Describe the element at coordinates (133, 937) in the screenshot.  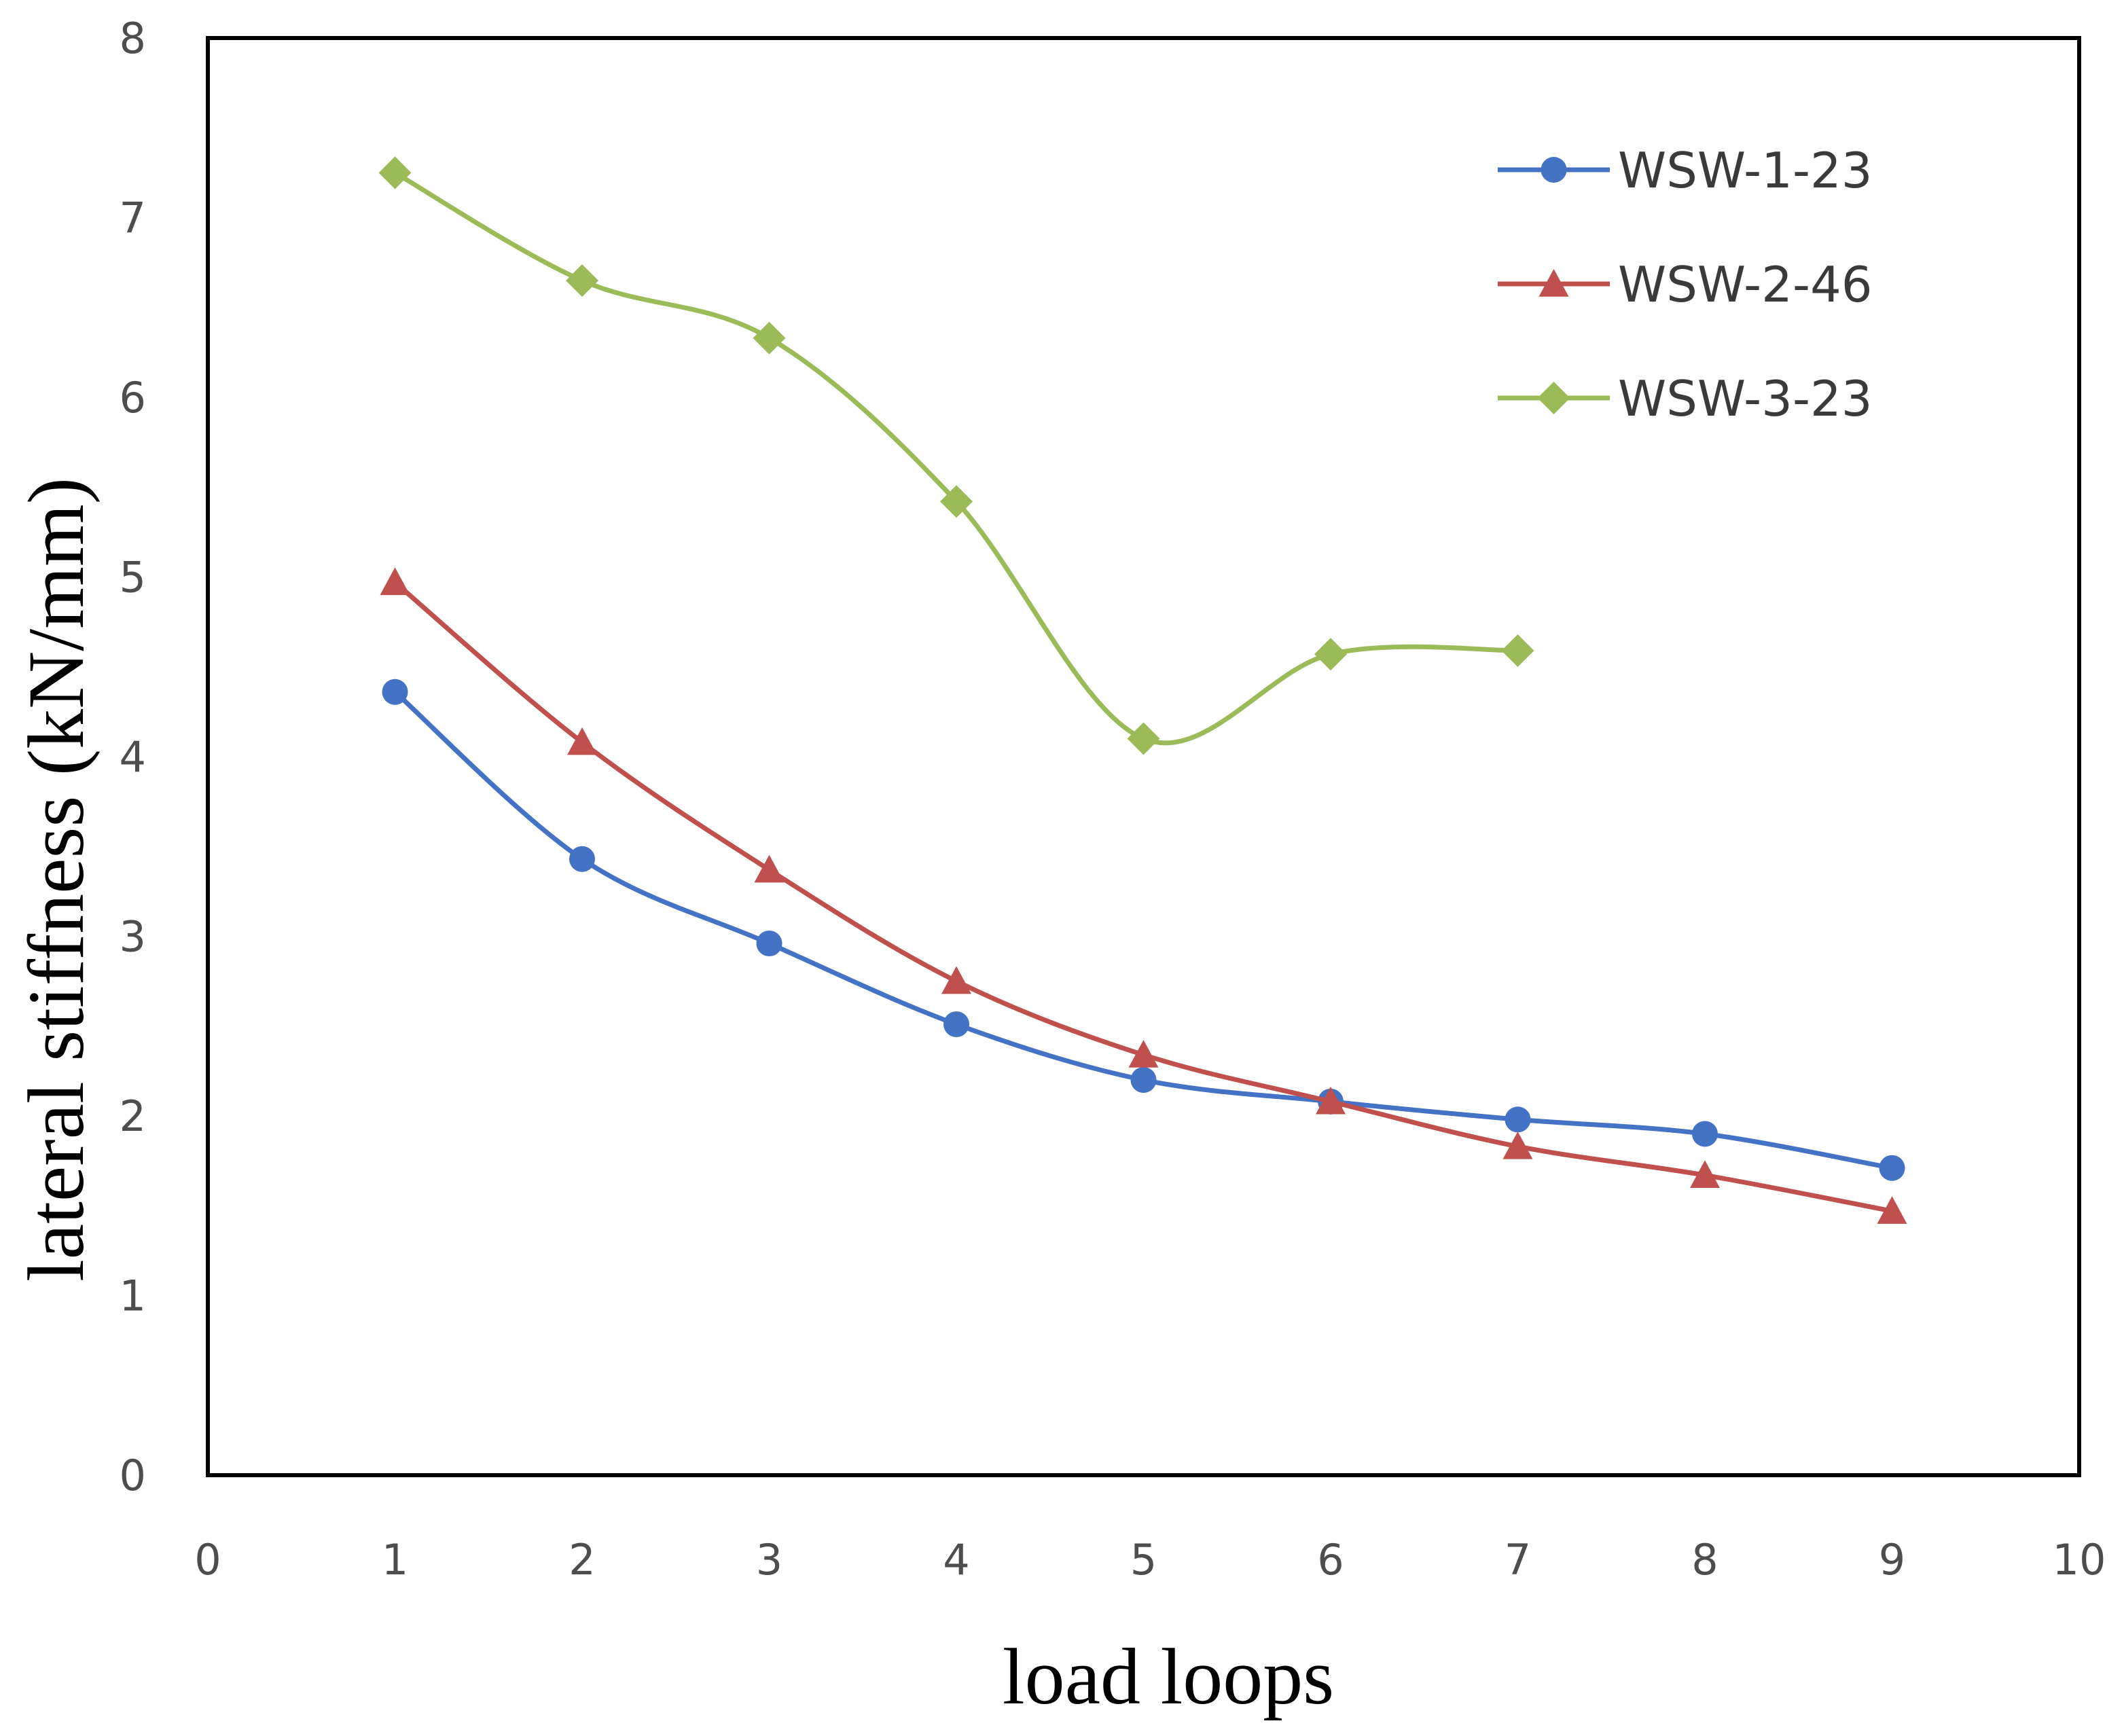
I see `y-tick-label: 3` at that location.